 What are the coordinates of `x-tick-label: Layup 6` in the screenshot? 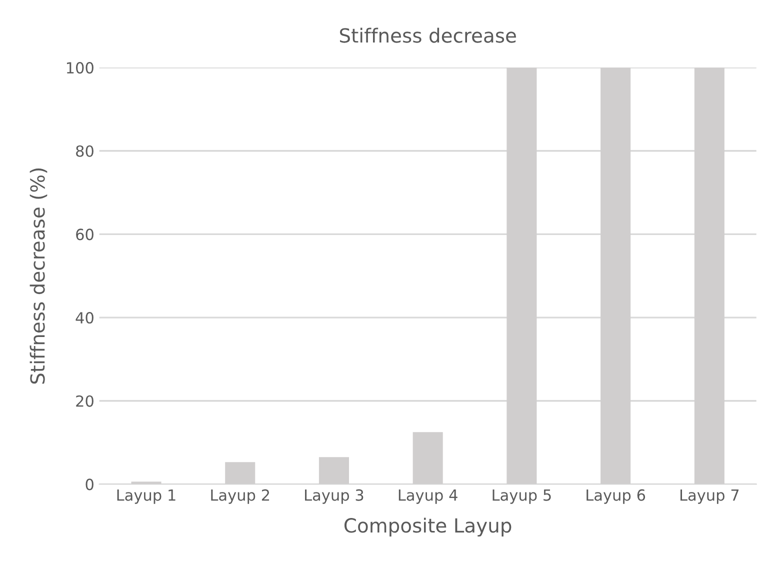 It's located at (616, 496).